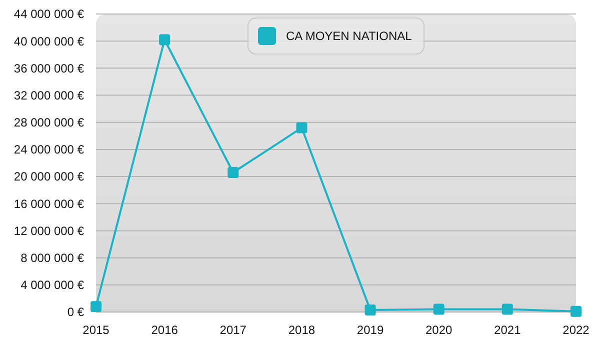  I want to click on legend-label: CA MOYEN NATIONAL, so click(349, 36).